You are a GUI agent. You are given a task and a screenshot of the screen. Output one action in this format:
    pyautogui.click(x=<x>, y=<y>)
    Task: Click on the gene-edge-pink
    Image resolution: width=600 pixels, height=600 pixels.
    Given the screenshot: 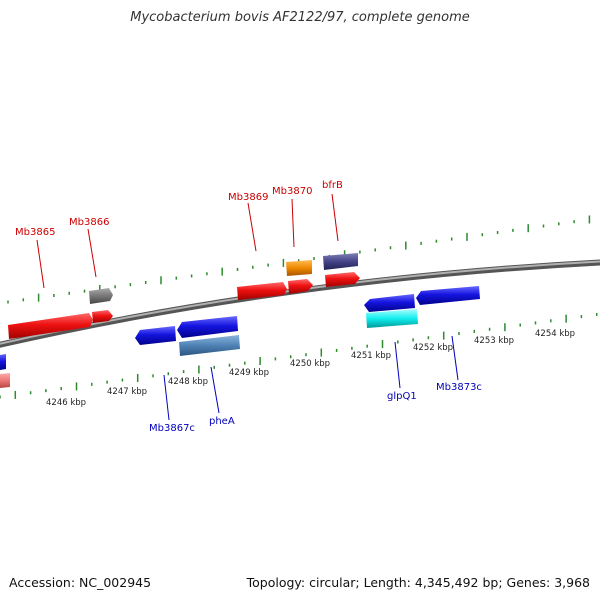 What is the action you would take?
    pyautogui.click(x=5, y=380)
    